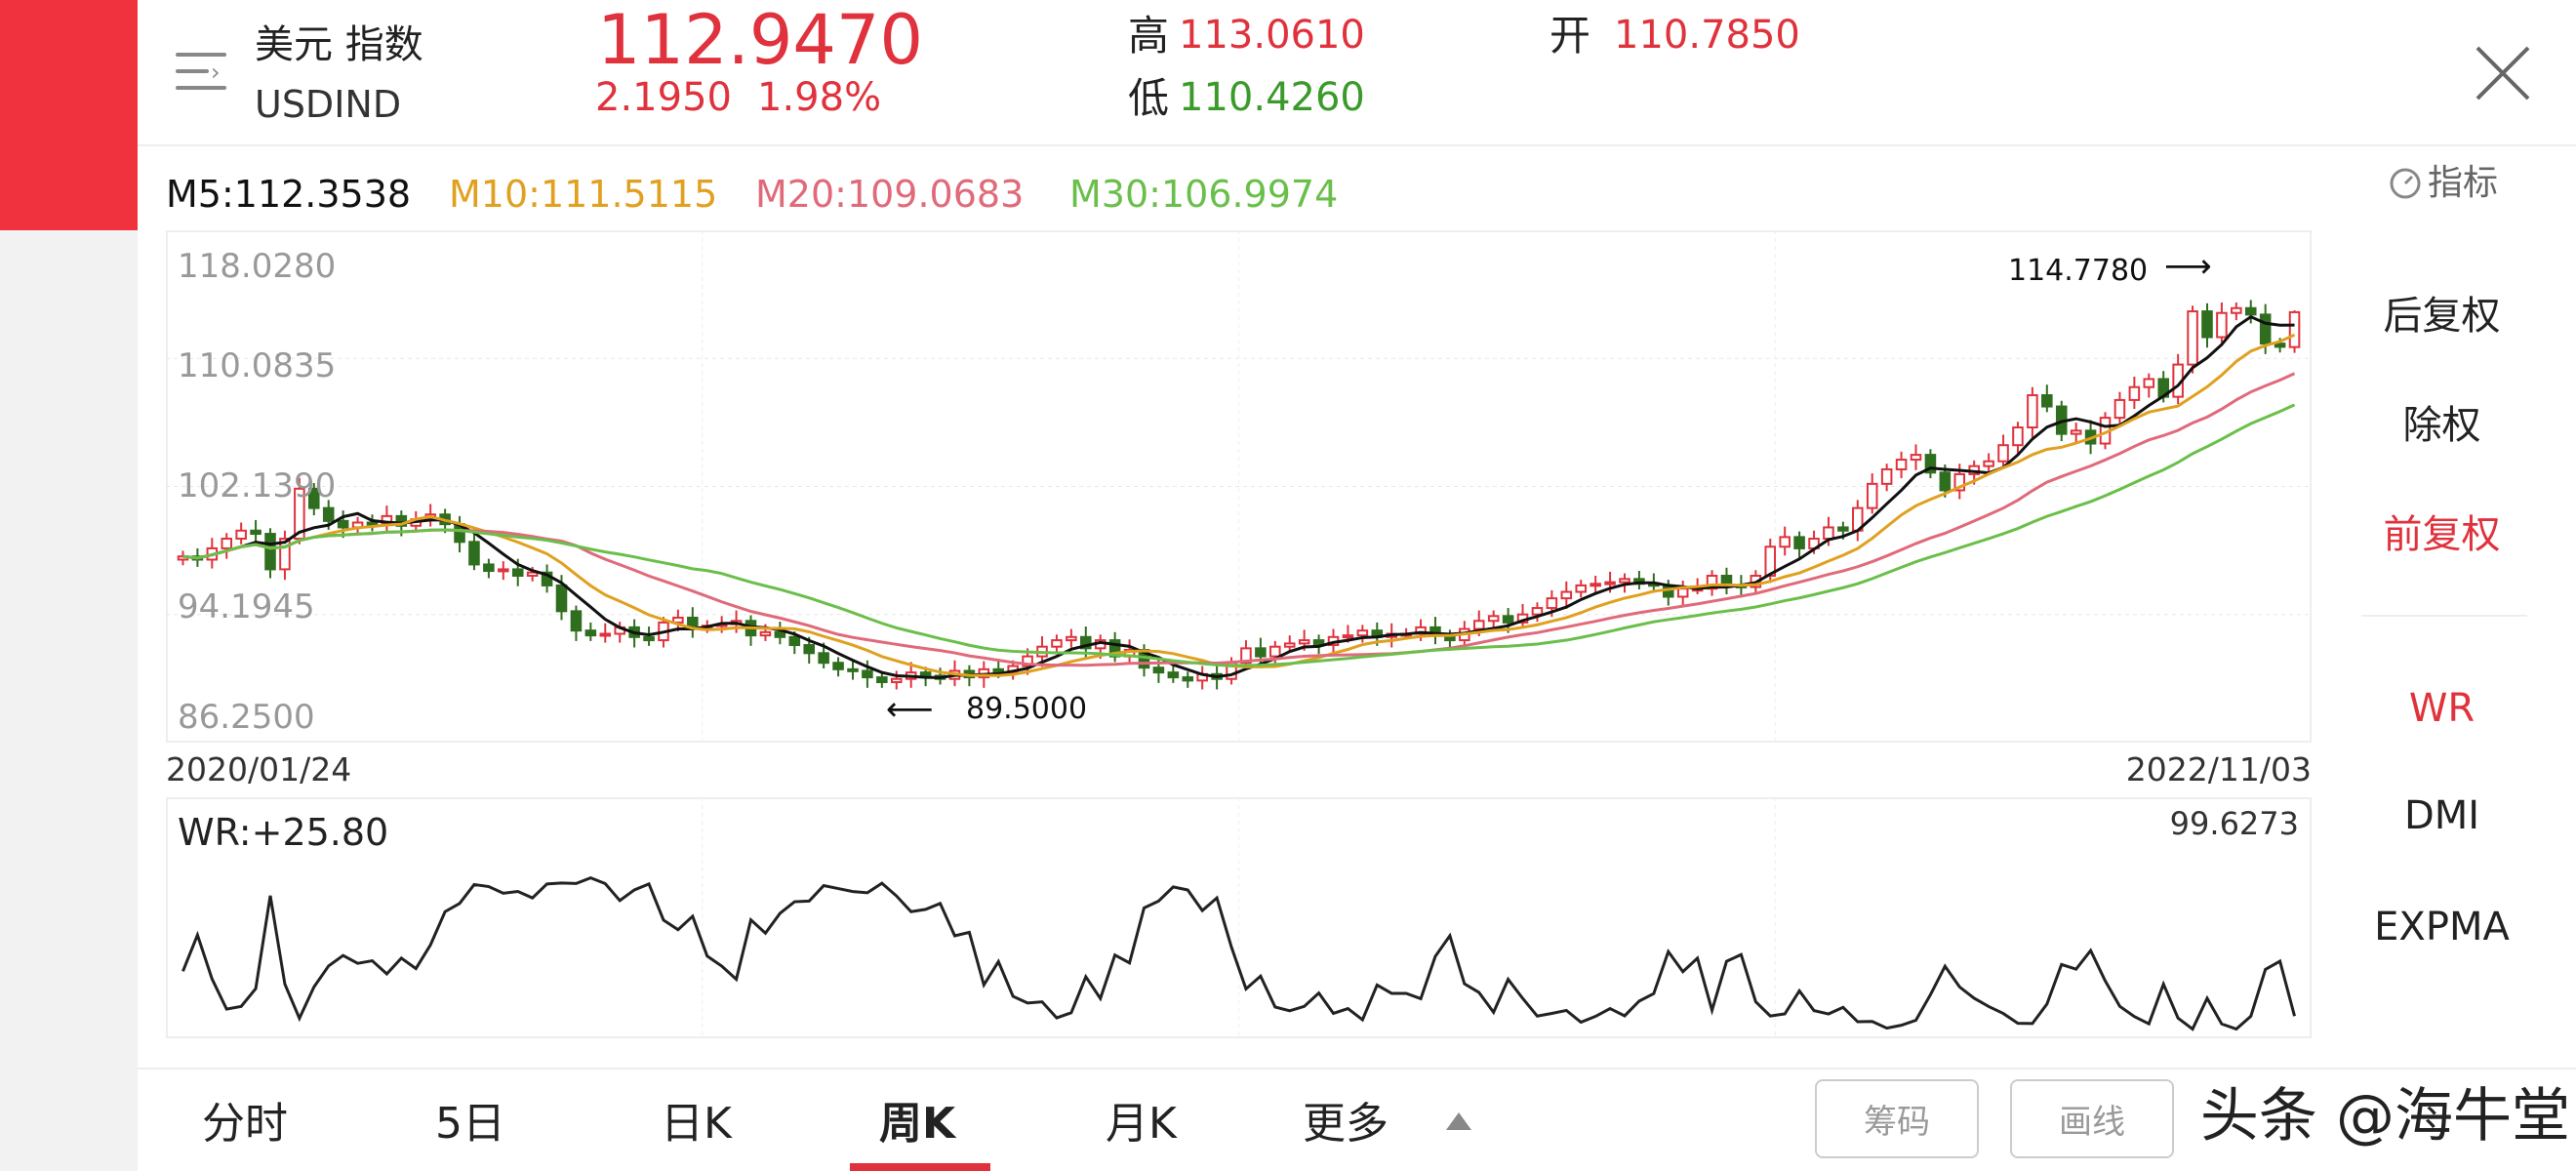 The image size is (2576, 1171). I want to click on tab-monthly-k: 月K, so click(1141, 1124).